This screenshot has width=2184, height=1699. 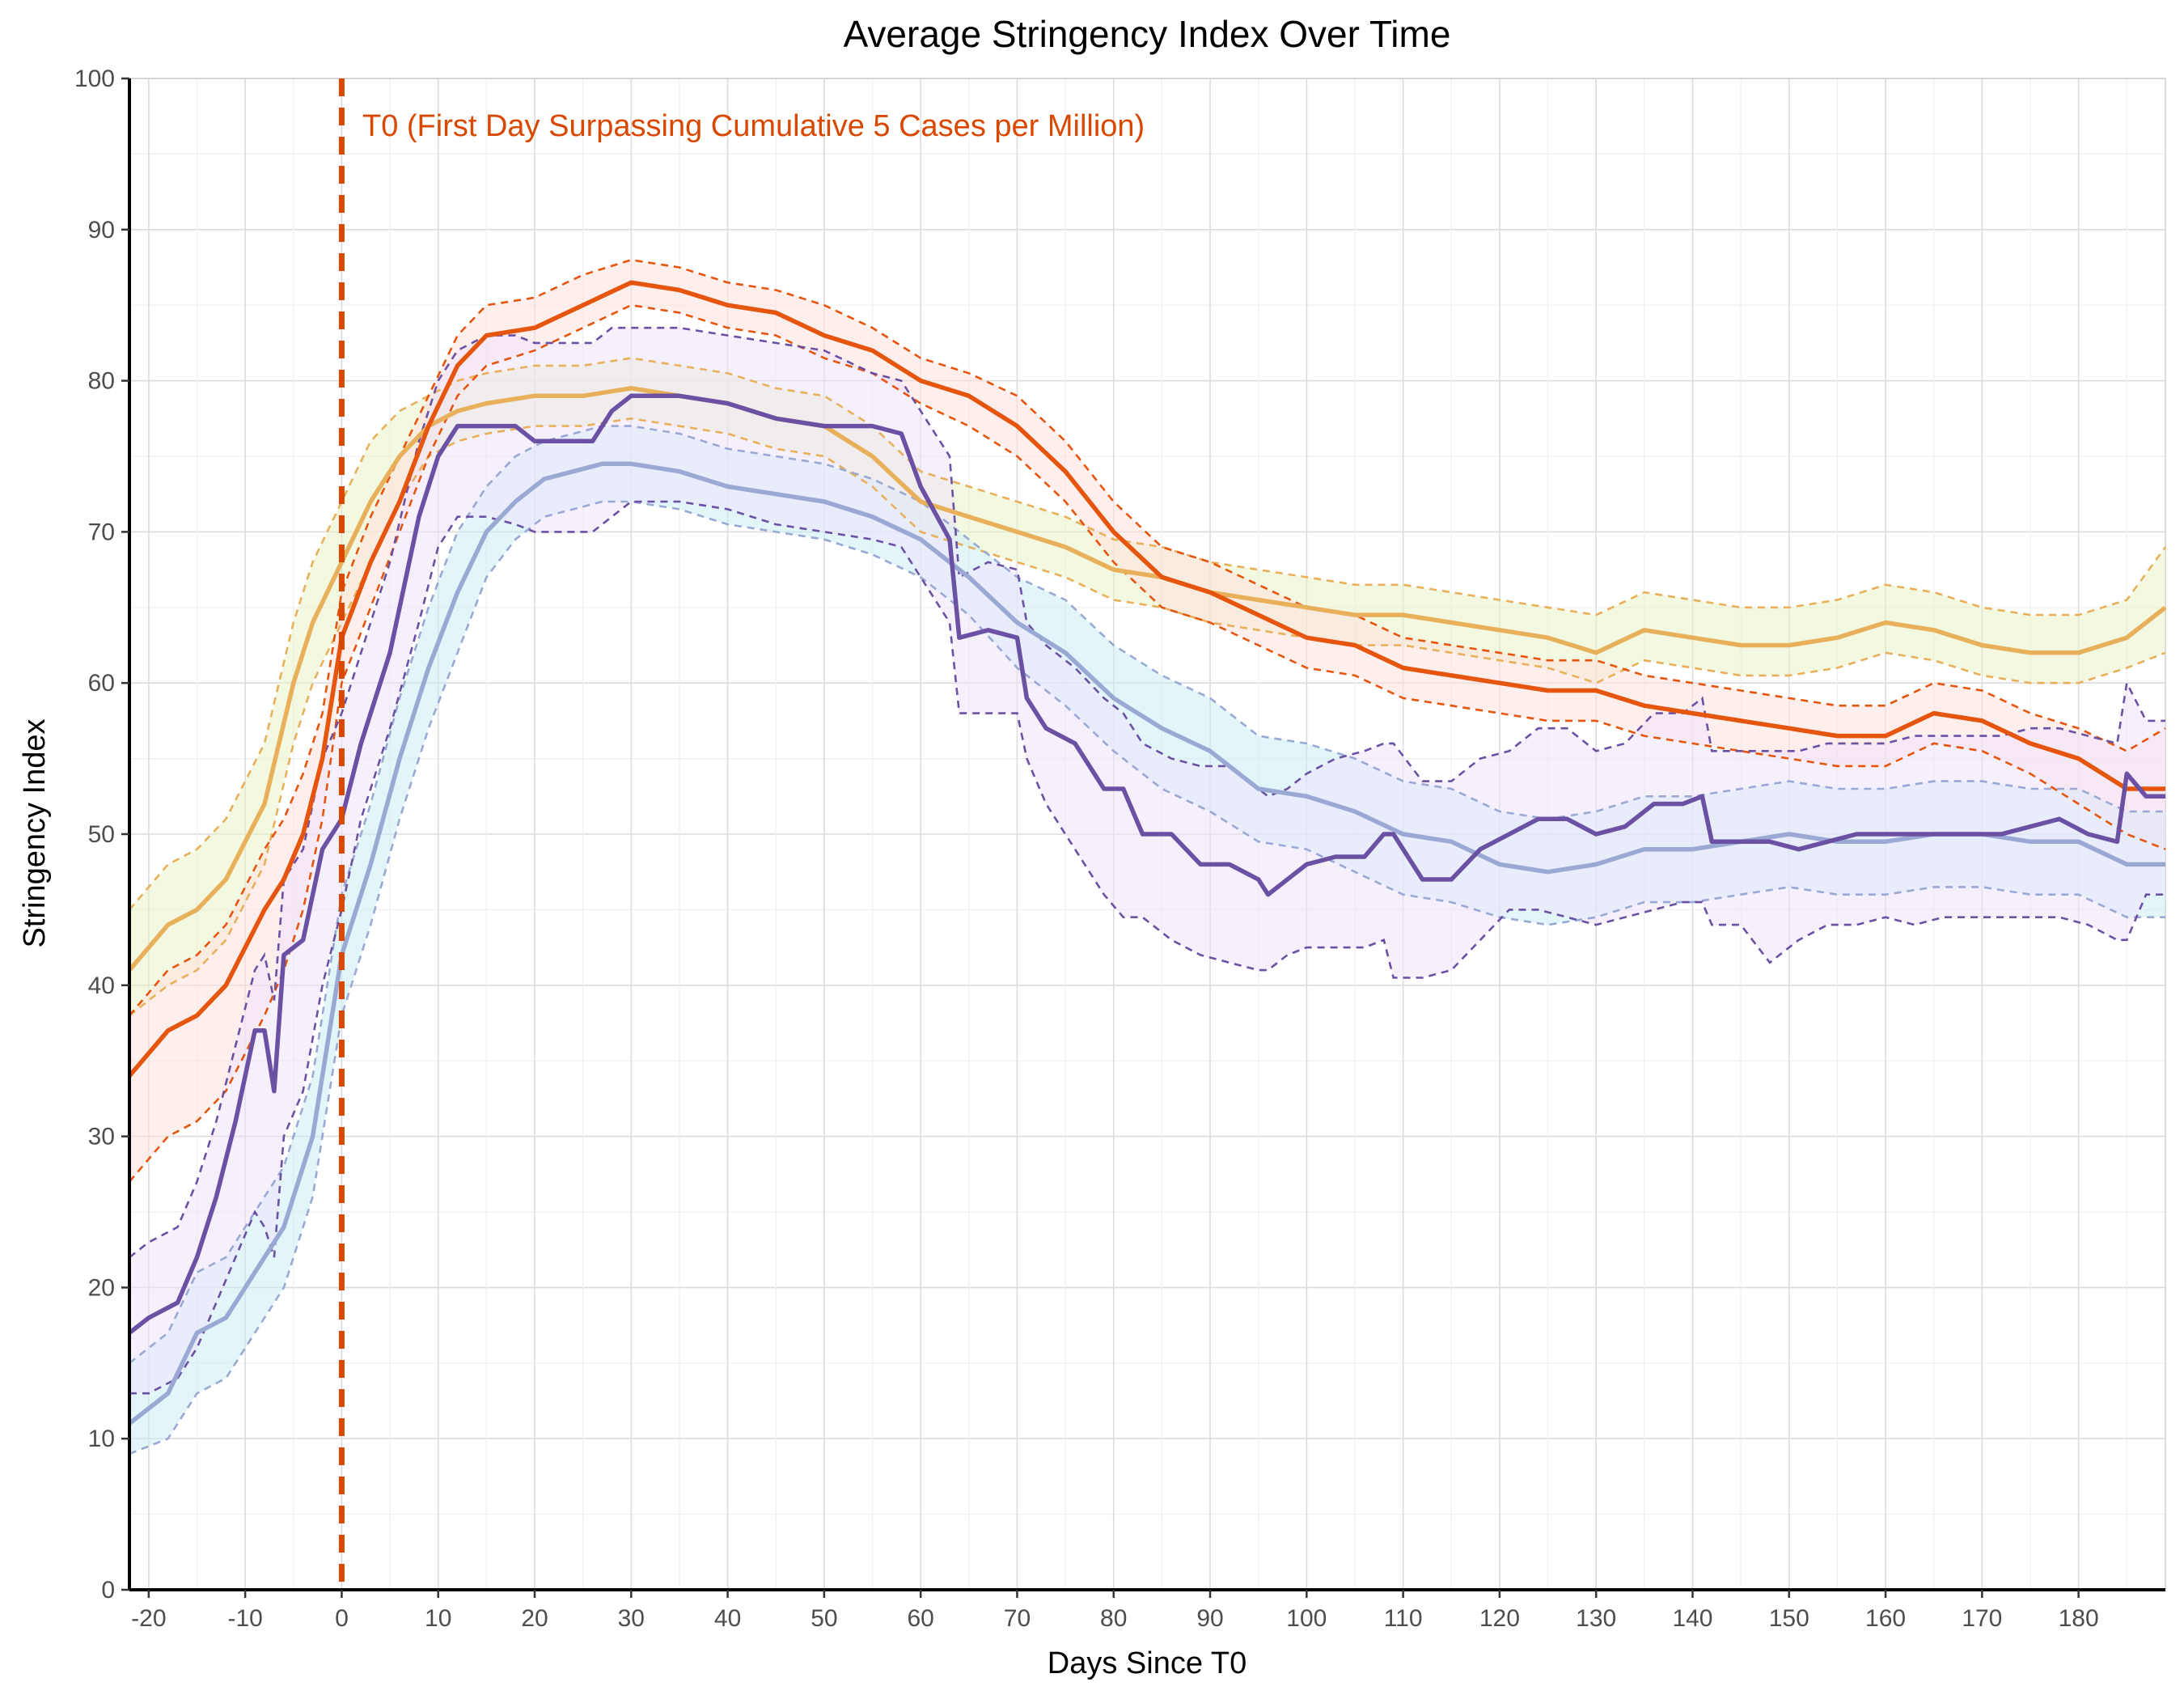 What do you see at coordinates (1403, 1618) in the screenshot?
I see `x-tick-label: 110` at bounding box center [1403, 1618].